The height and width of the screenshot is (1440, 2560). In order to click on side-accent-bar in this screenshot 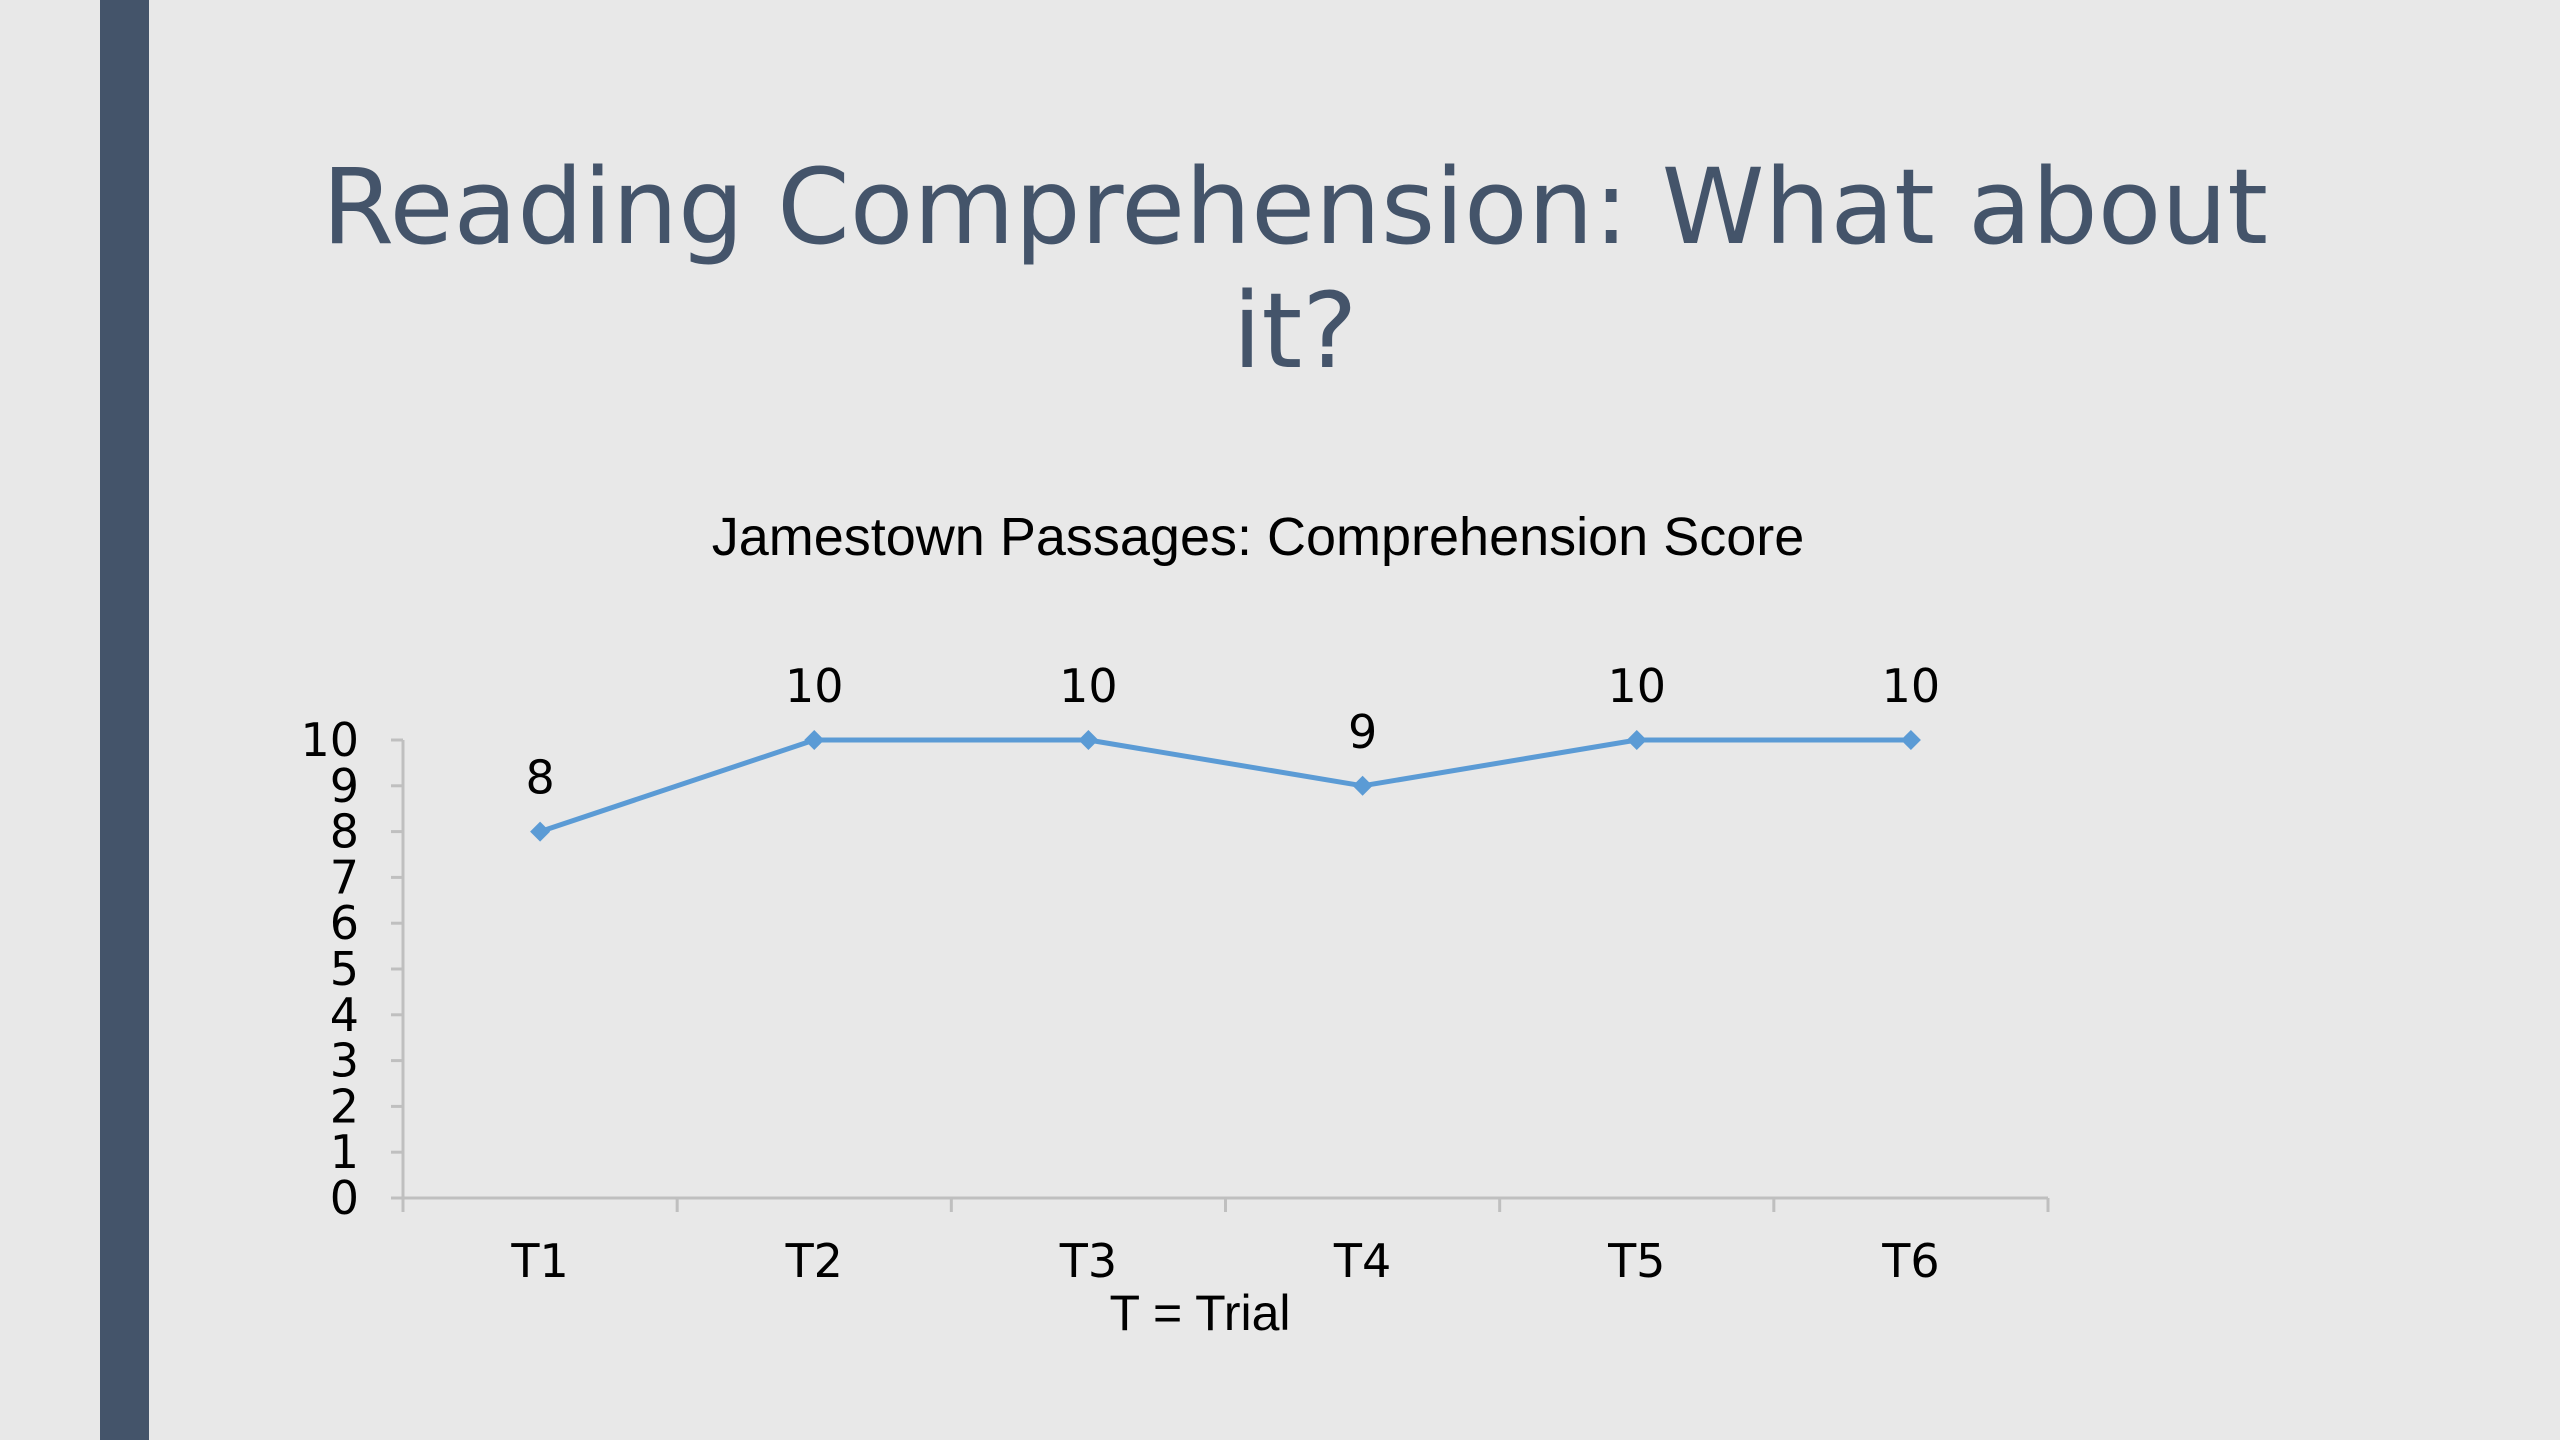, I will do `click(124, 720)`.